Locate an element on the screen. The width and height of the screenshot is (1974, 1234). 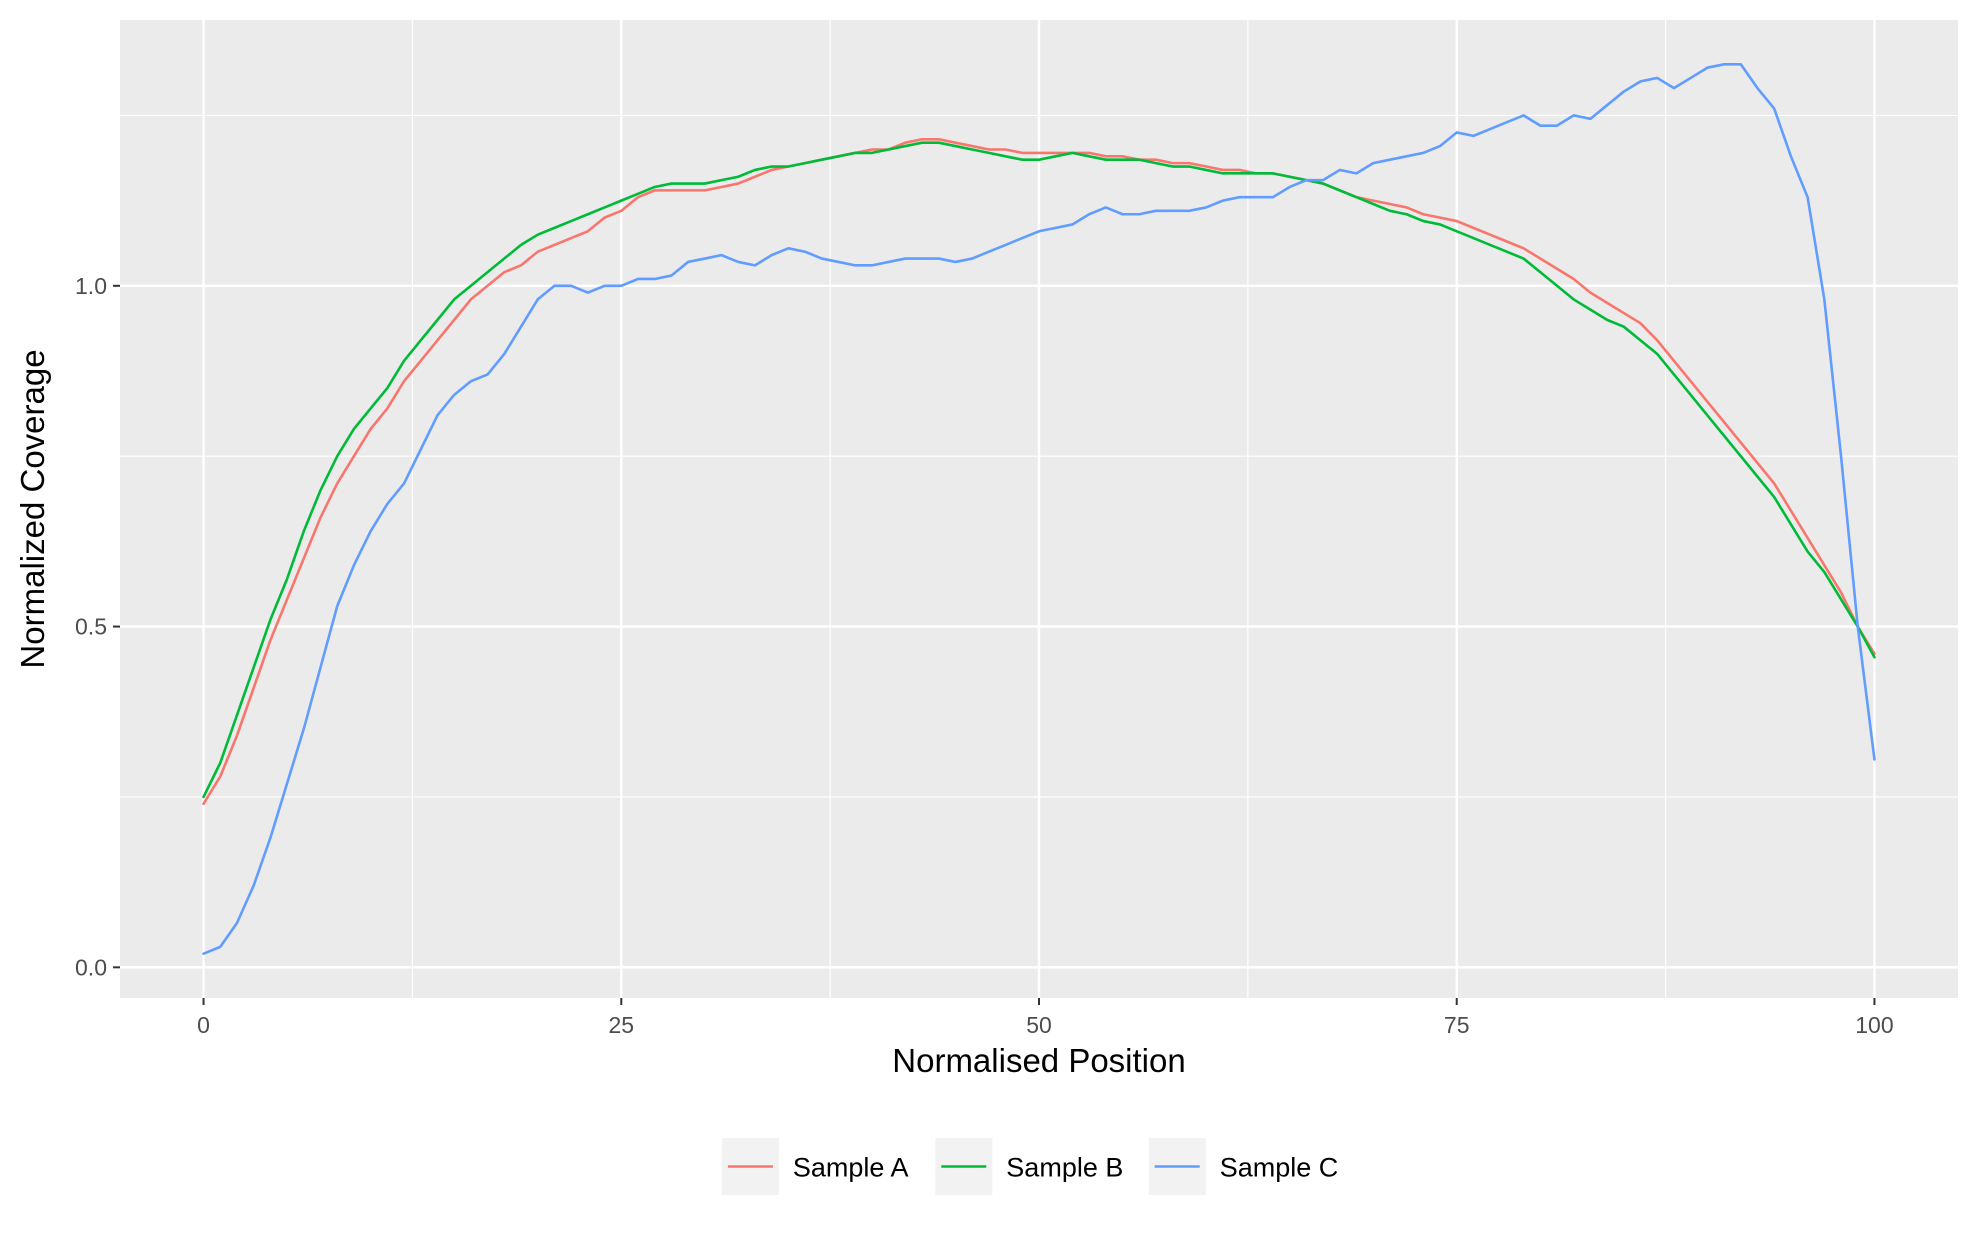
legend-item-a: Sample A is located at coordinates (815, 1166).